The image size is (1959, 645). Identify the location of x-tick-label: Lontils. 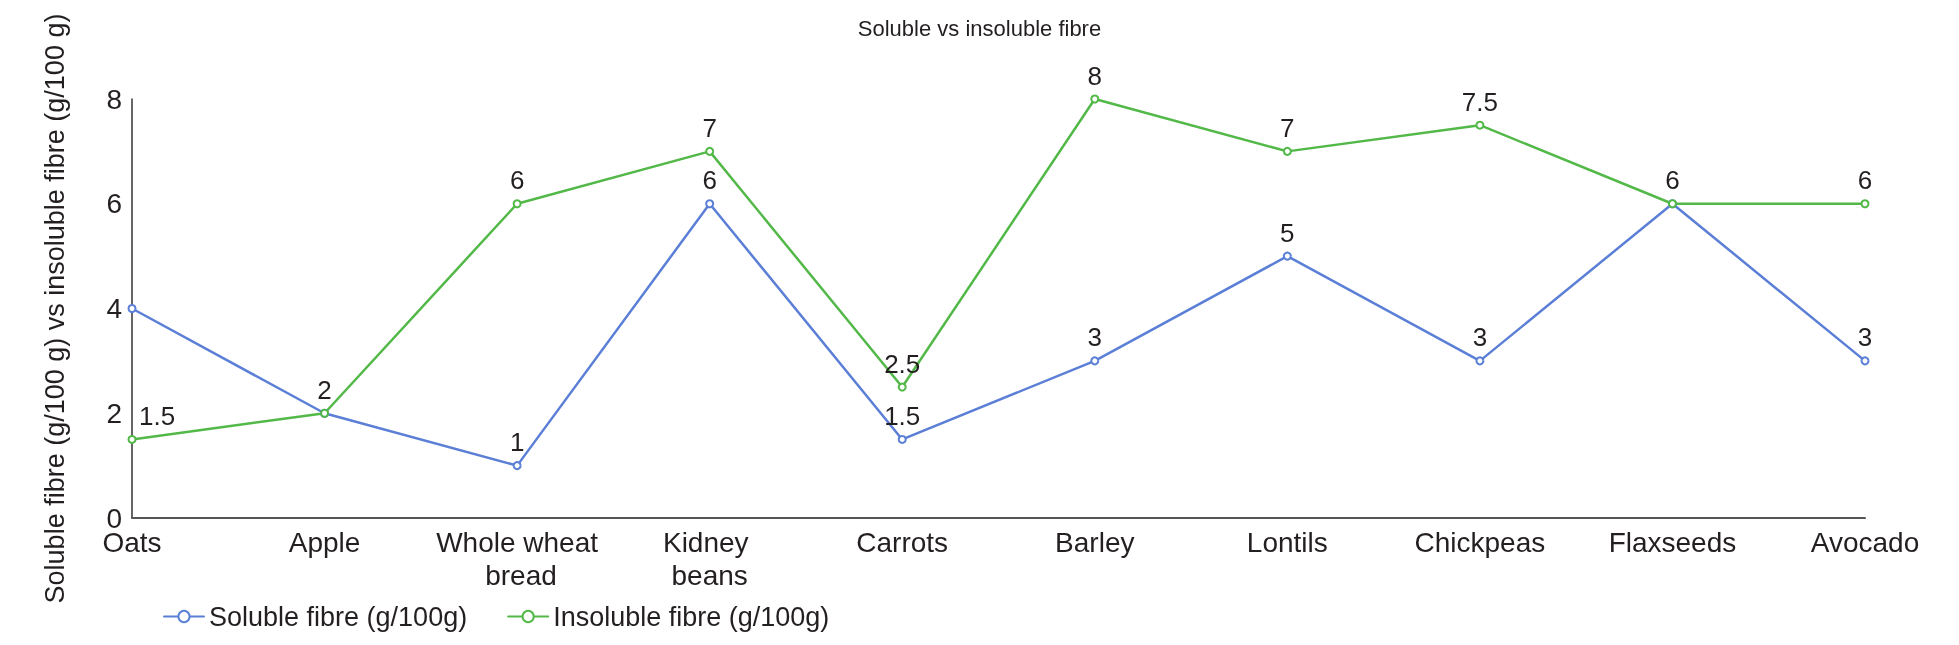
(1287, 542).